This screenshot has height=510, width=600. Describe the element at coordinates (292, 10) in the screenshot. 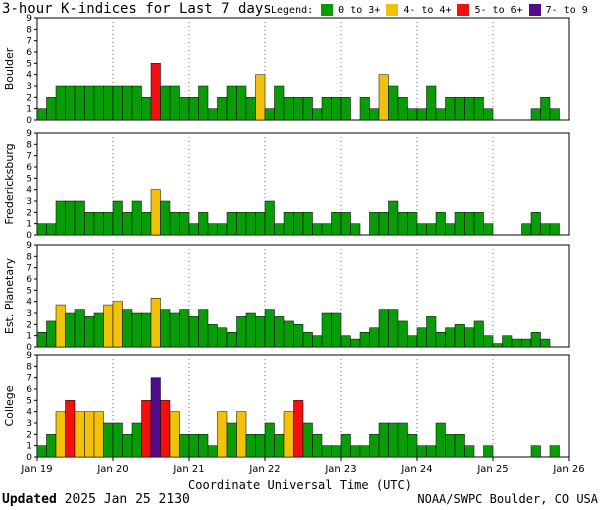

I see `legend-heading: Legend:` at that location.